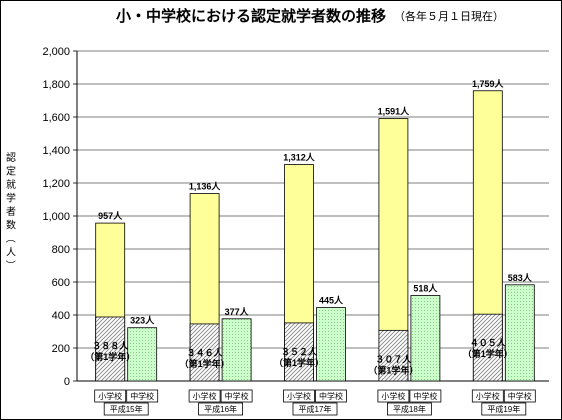  I want to click on y-tick-label: 200, so click(61, 349).